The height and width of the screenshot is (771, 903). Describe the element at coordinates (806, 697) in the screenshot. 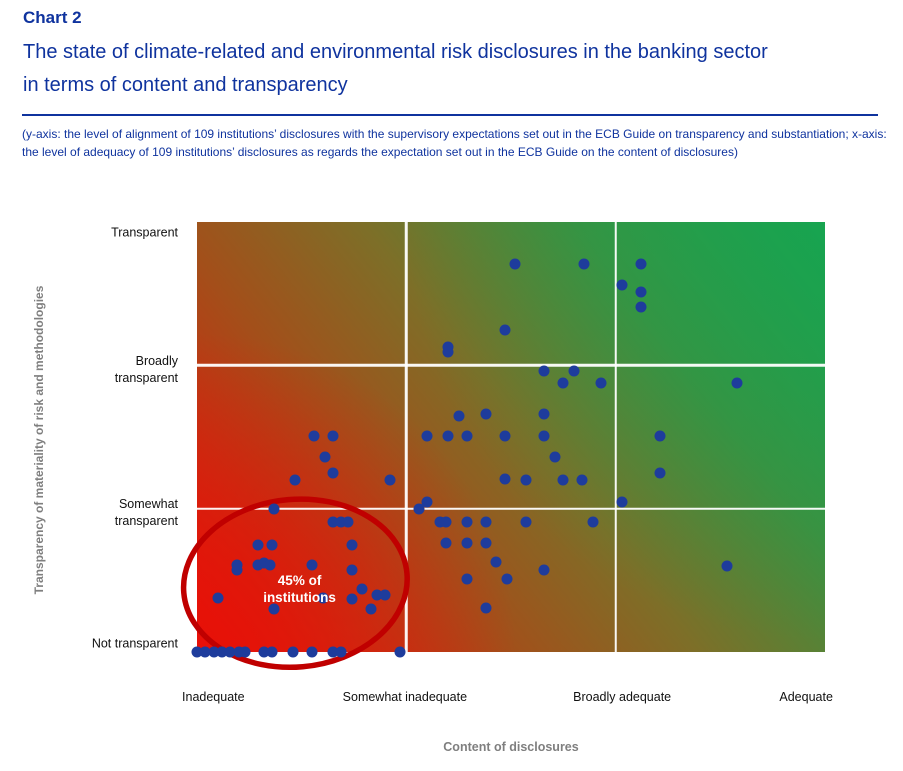

I see `x-tick-label: Adequate` at that location.